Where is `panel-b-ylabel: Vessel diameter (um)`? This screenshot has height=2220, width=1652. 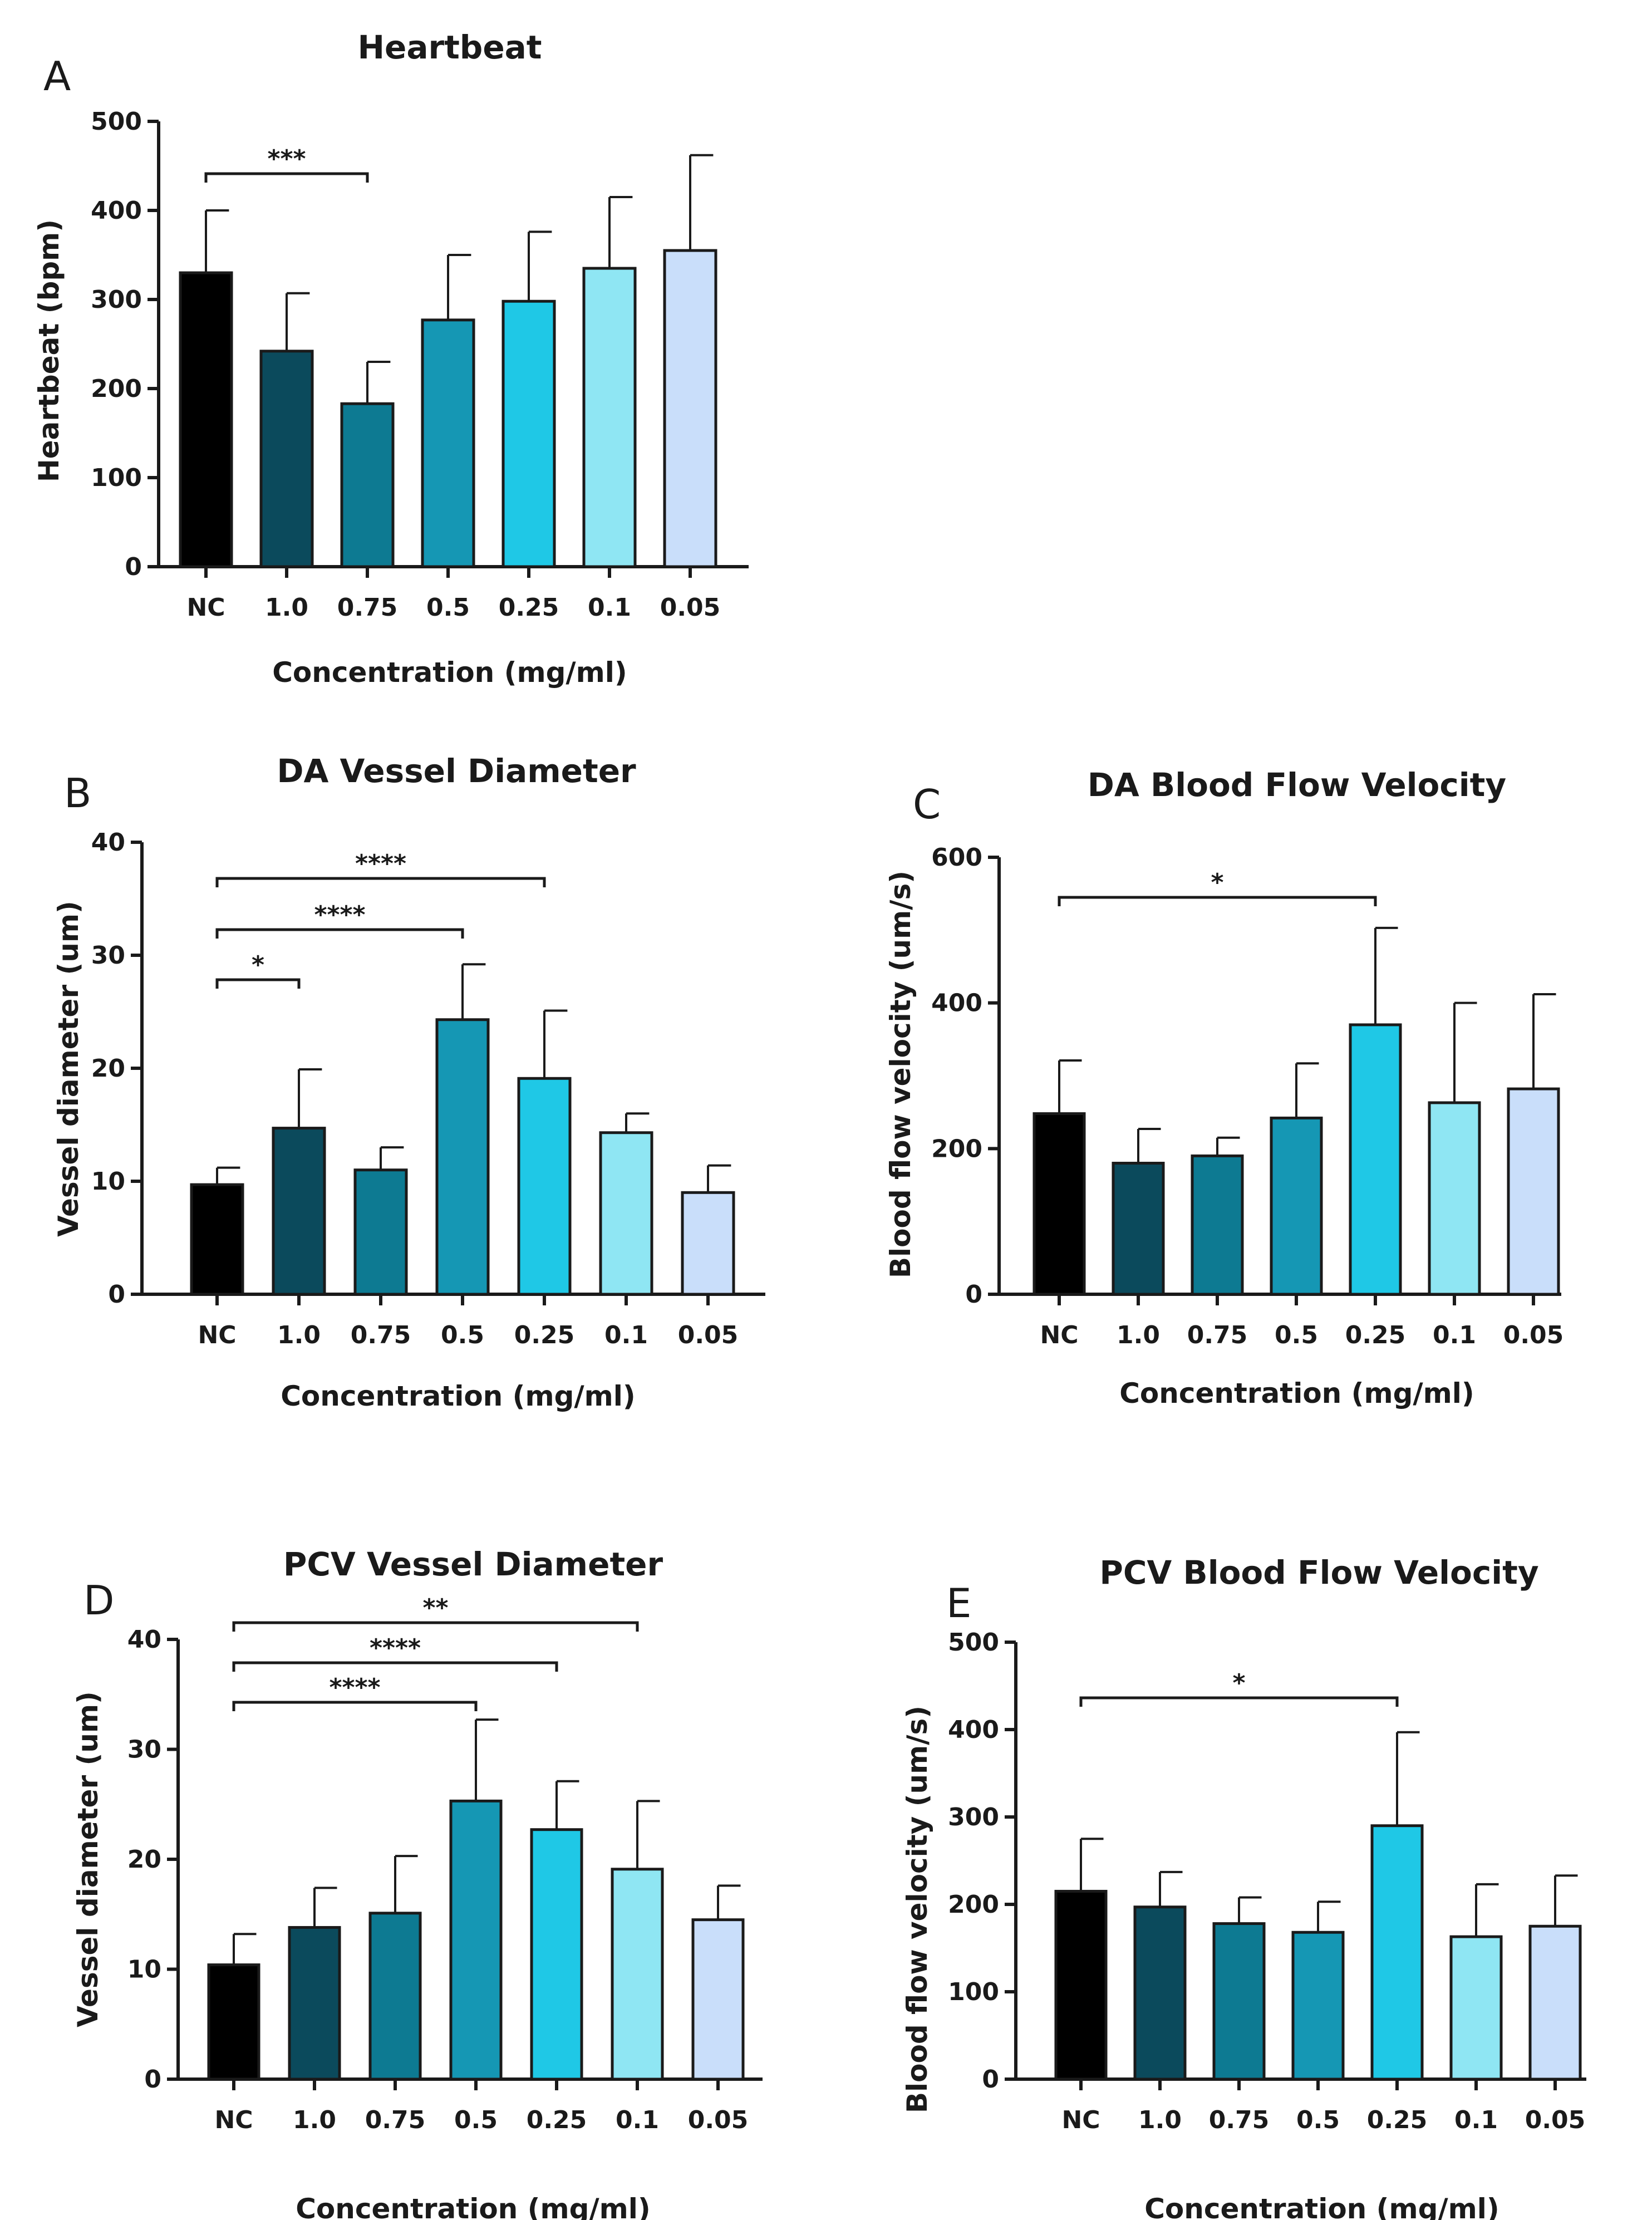 panel-b-ylabel: Vessel diameter (um) is located at coordinates (68, 1069).